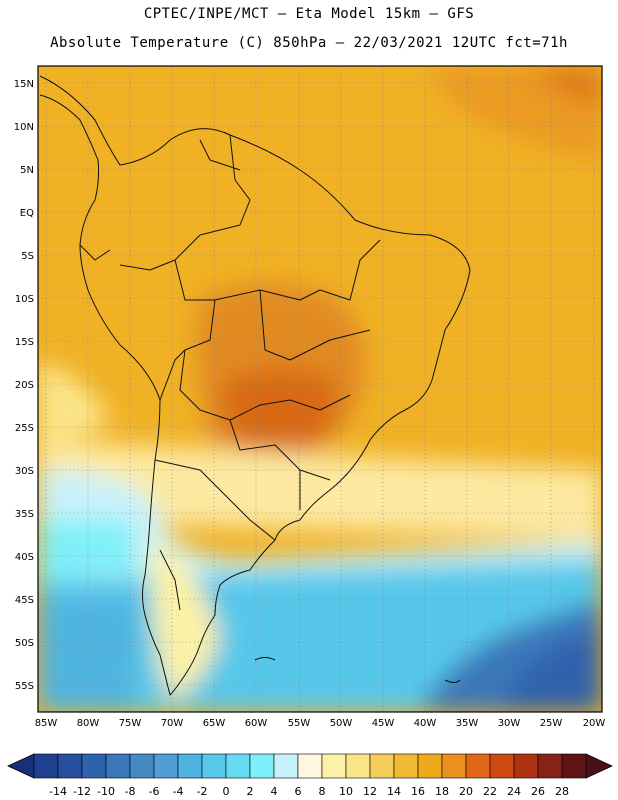 The image size is (618, 800). What do you see at coordinates (538, 791) in the screenshot?
I see `colorbar-label: 26` at bounding box center [538, 791].